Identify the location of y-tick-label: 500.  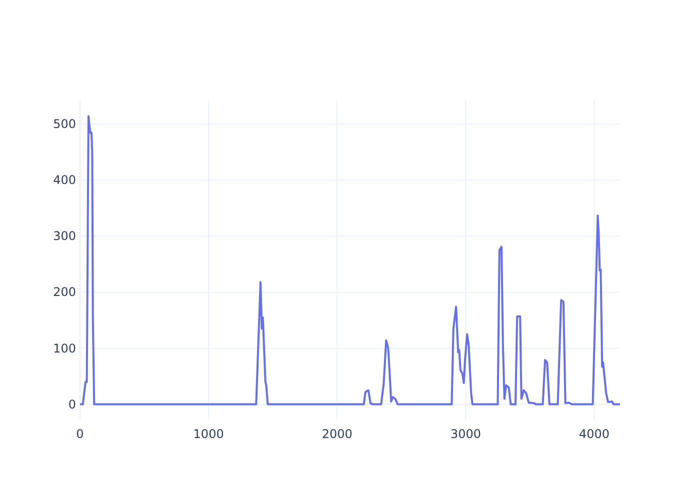
(64, 124).